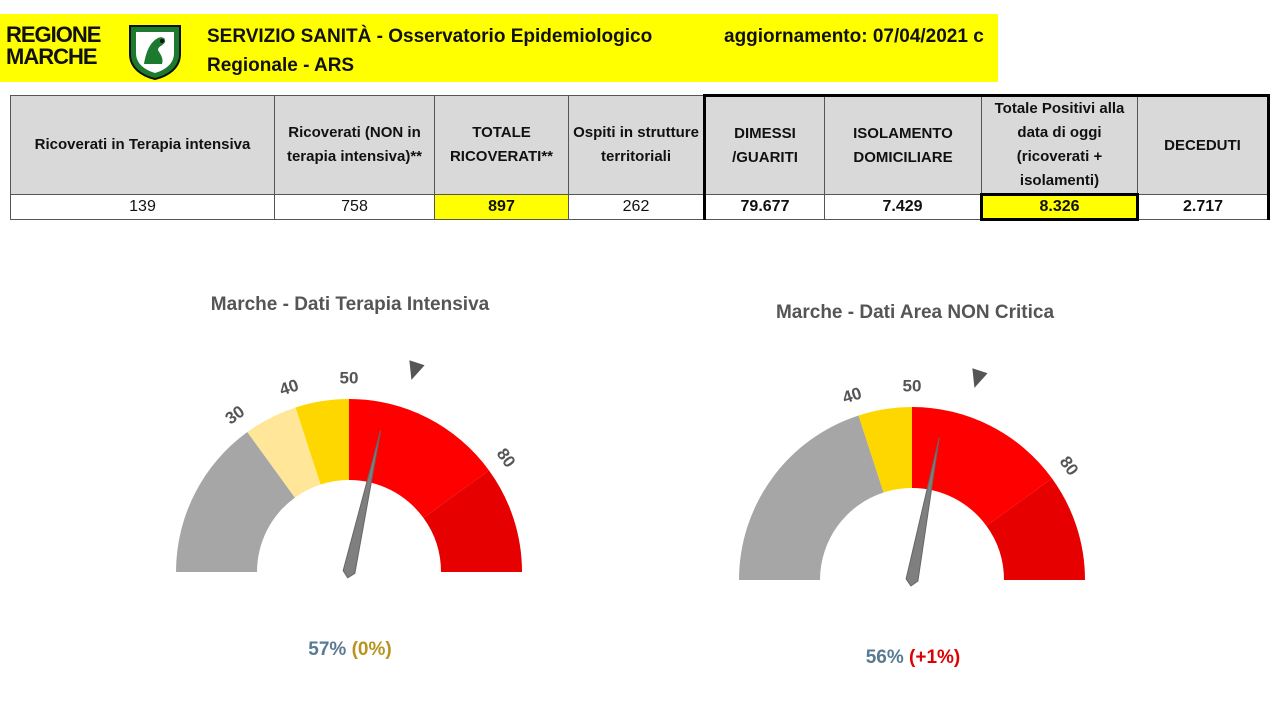 This screenshot has width=1280, height=720. I want to click on gauge-1-tick-label-30: 30, so click(235, 415).